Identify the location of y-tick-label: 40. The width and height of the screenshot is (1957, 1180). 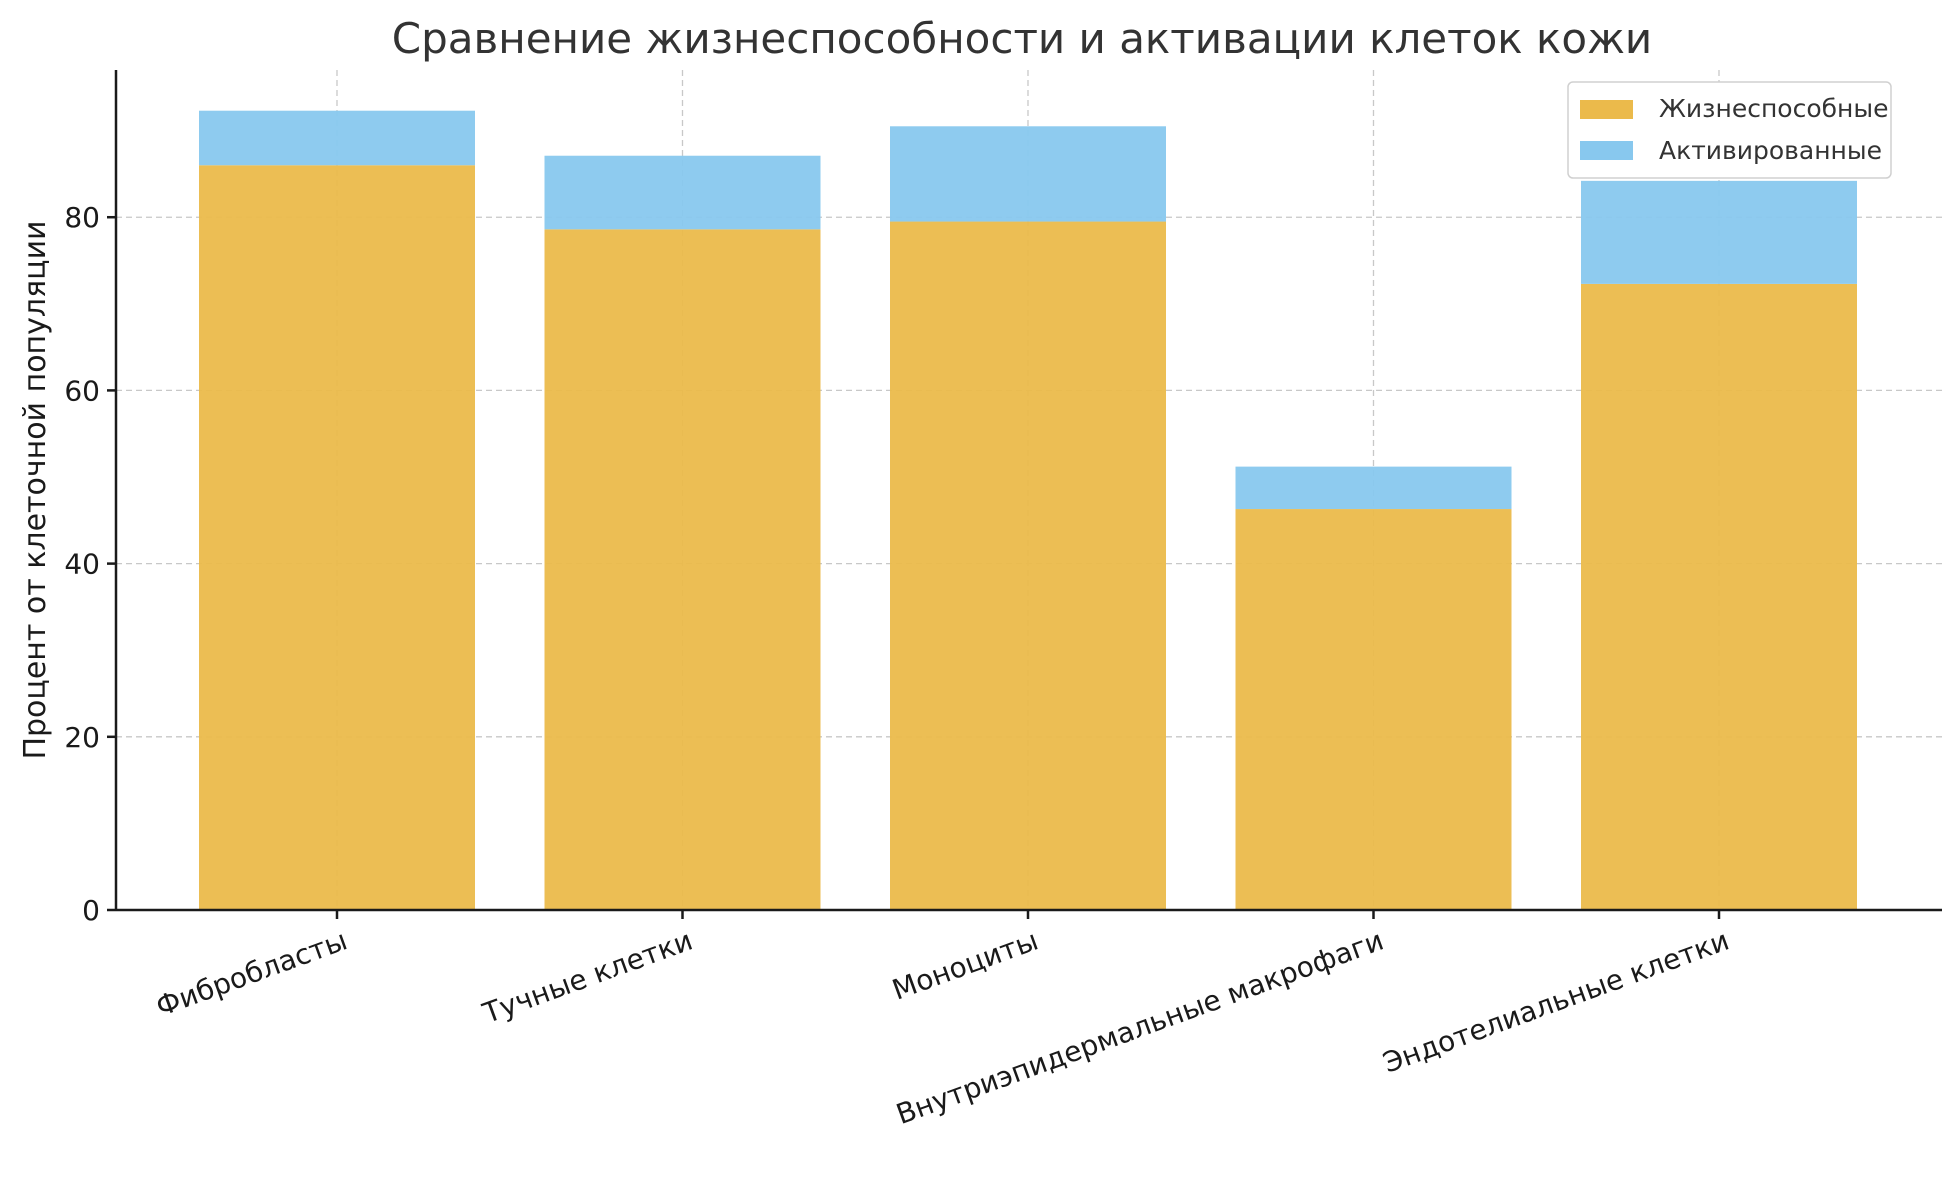
(82, 564).